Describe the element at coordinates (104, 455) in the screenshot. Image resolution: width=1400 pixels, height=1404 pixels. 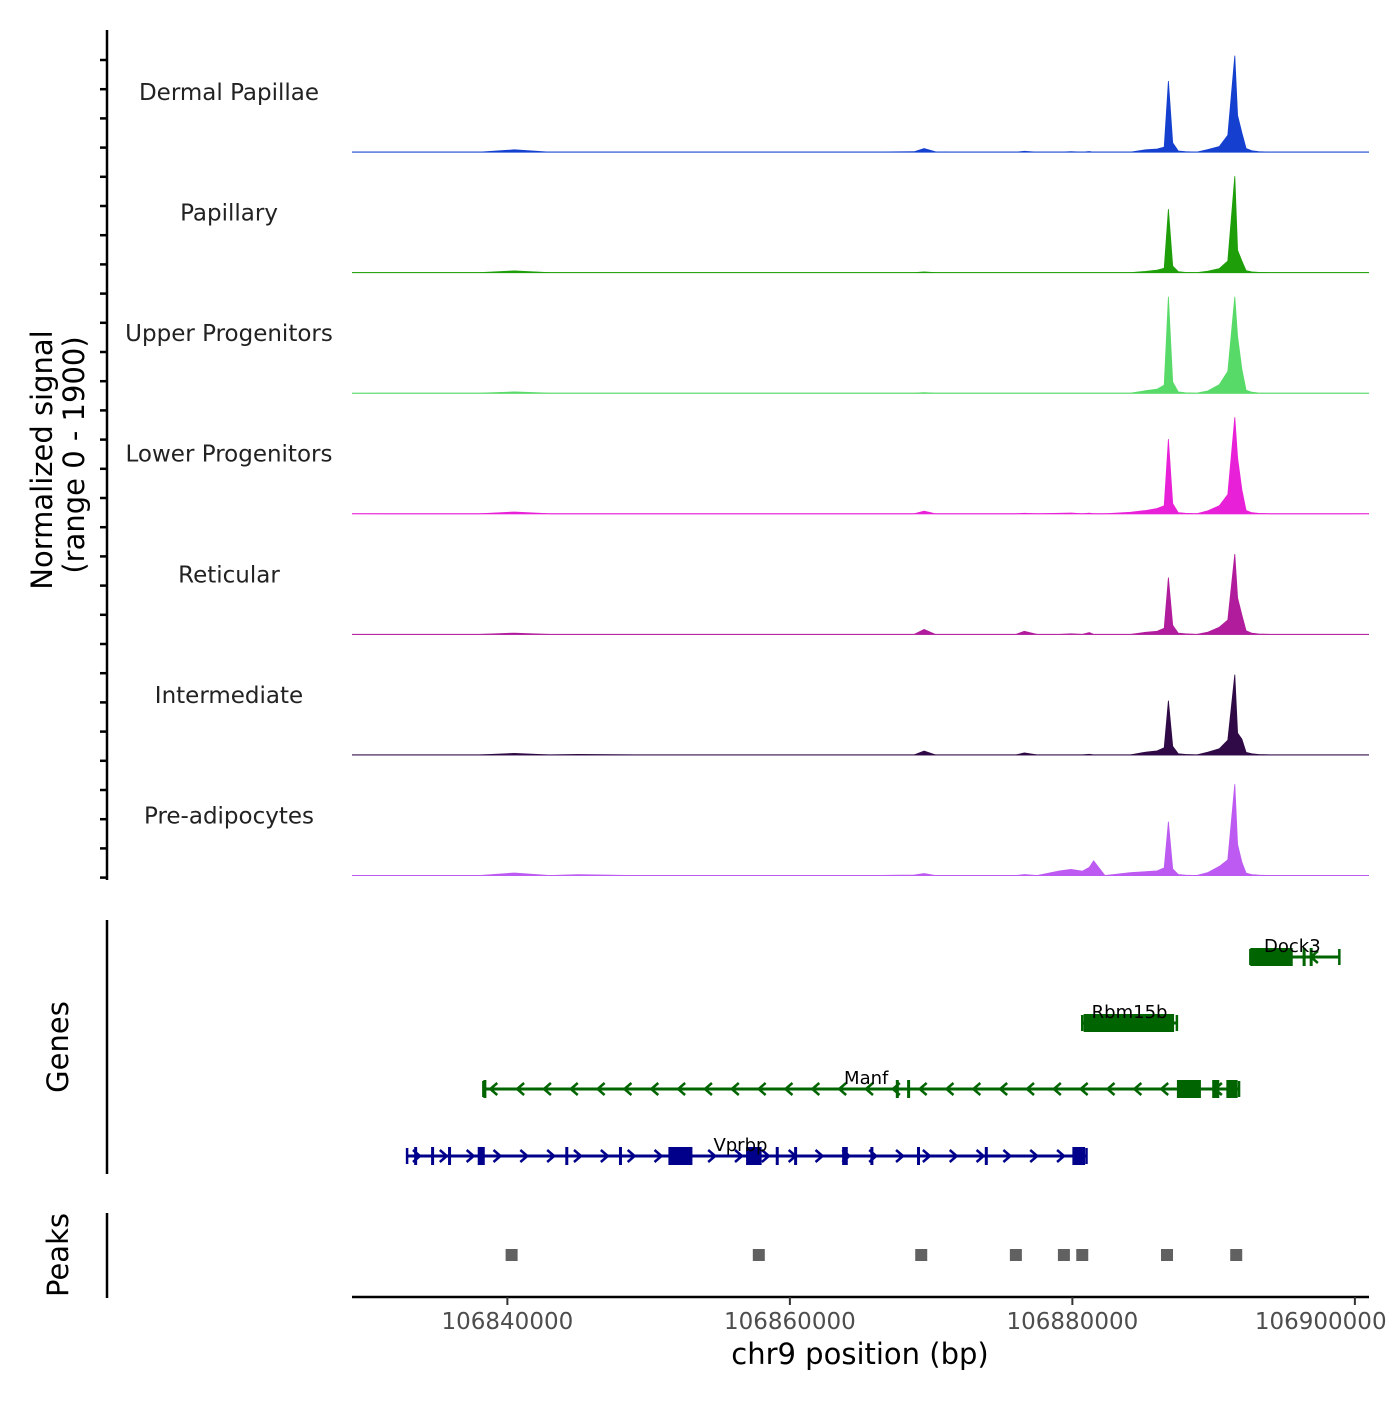
I see `coverage-y-axis` at that location.